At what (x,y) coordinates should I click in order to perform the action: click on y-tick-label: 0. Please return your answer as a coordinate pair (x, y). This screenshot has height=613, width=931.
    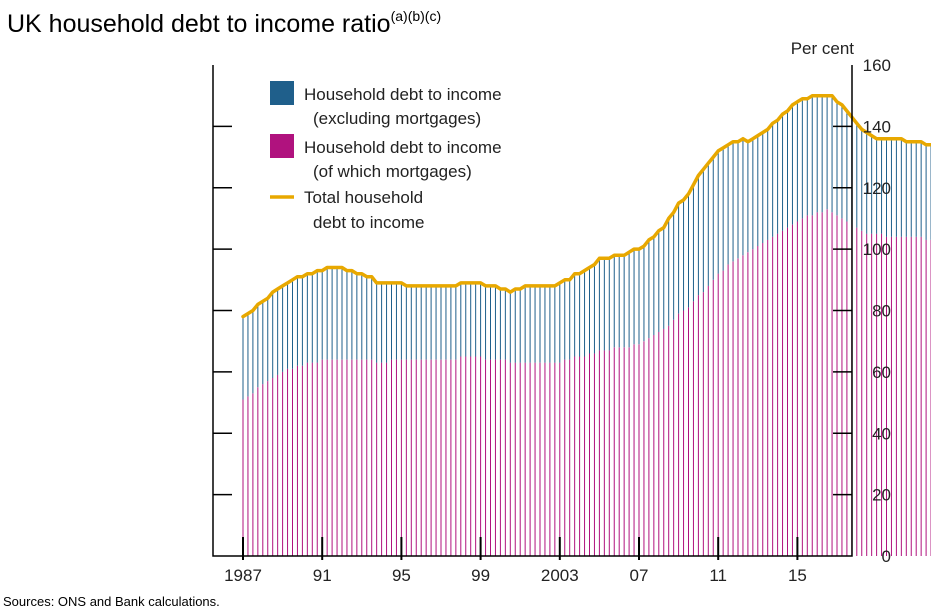
    Looking at the image, I should click on (886, 556).